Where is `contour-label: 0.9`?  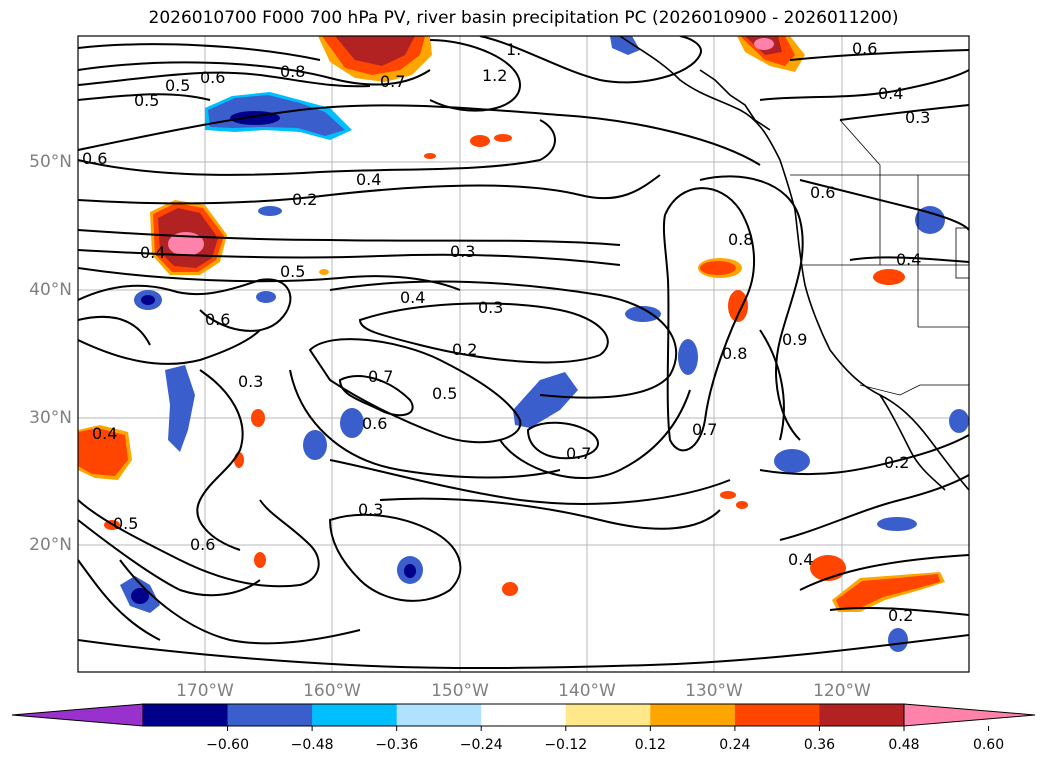 contour-label: 0.9 is located at coordinates (795, 339).